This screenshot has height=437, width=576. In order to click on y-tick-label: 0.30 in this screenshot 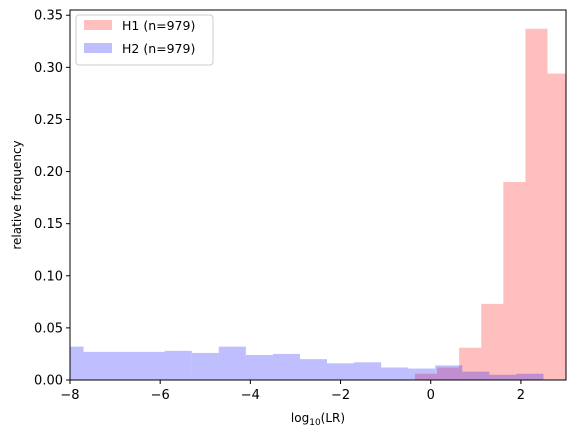, I will do `click(48, 68)`.